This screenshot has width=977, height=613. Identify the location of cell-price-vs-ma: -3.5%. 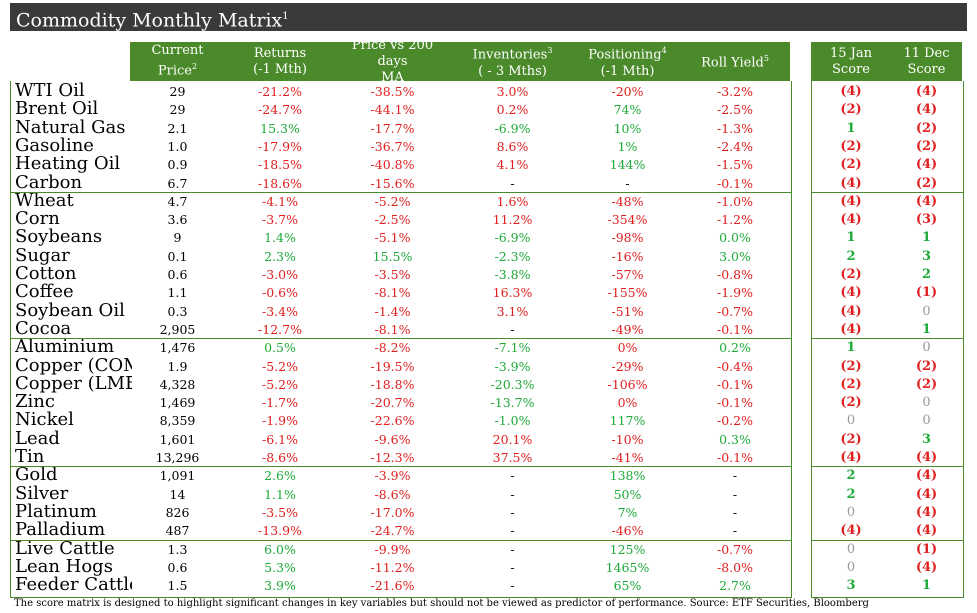
(392, 274).